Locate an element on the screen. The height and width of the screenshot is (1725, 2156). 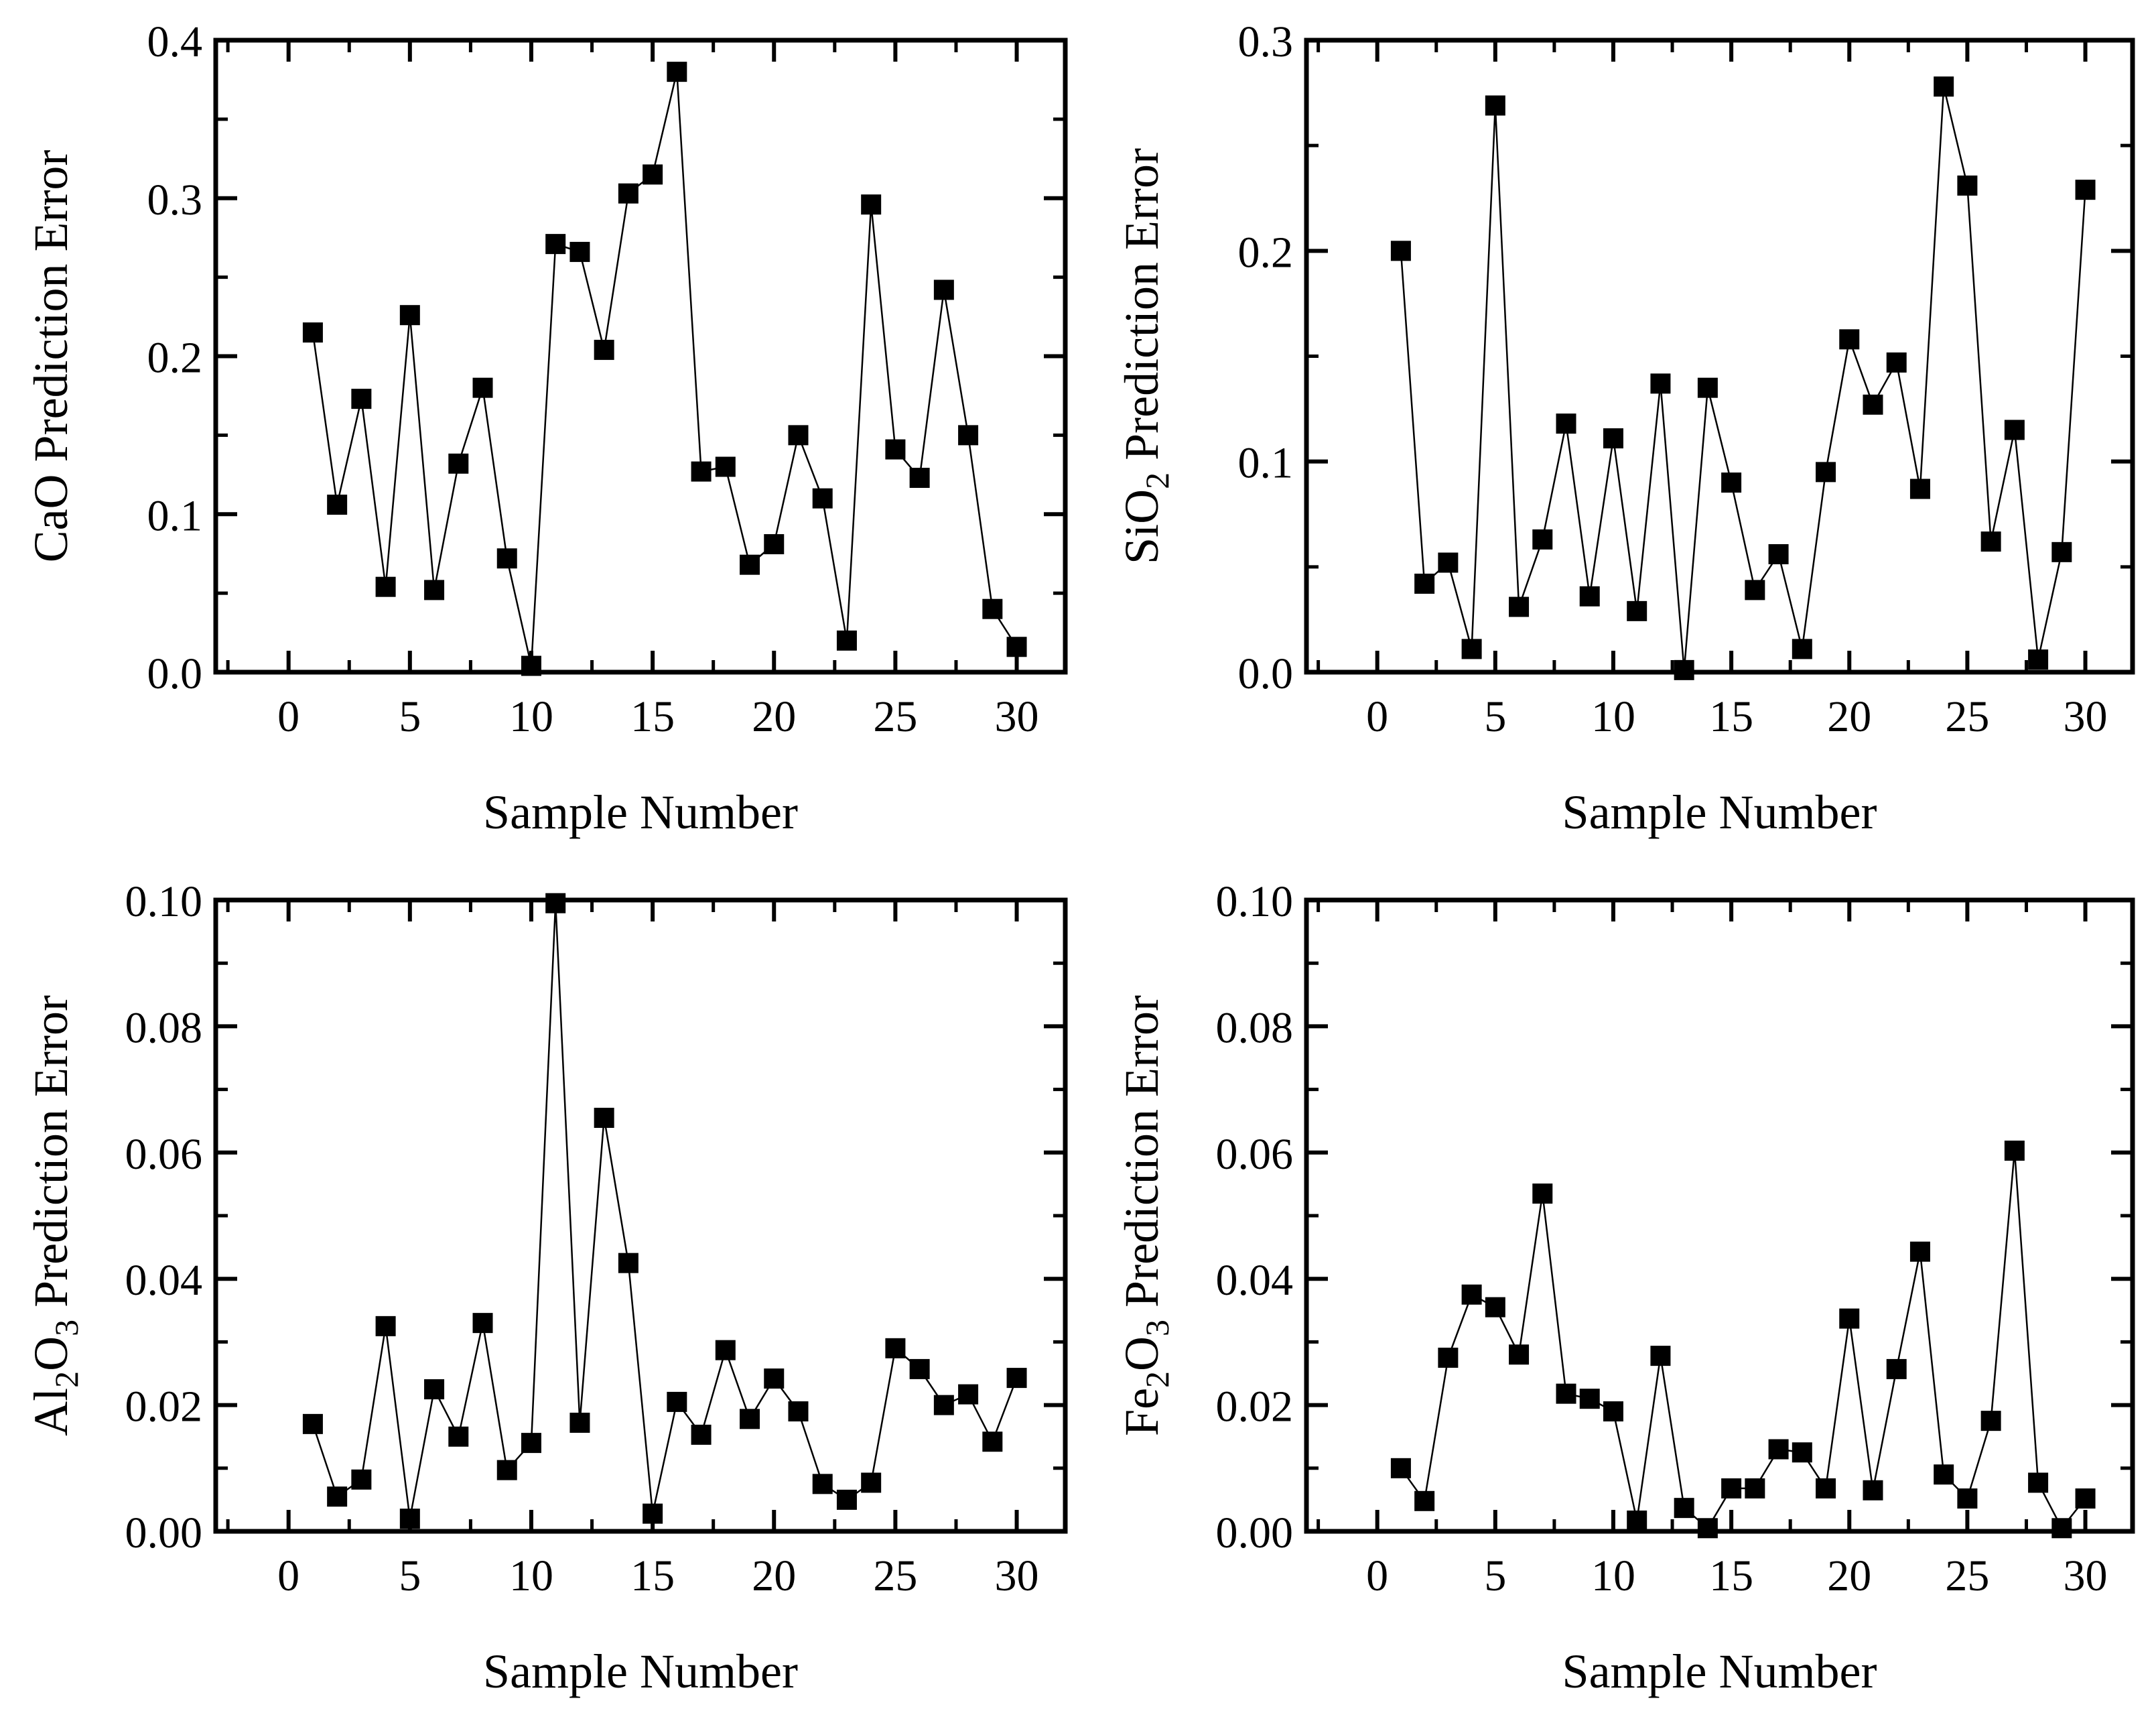
fe2o3-x-tick-label: 30 is located at coordinates (2086, 1575).